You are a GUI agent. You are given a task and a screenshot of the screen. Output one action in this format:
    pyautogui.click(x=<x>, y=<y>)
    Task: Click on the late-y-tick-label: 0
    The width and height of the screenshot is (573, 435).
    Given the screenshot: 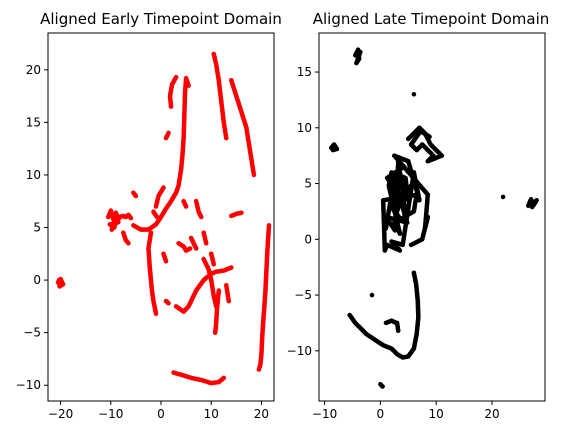 What is the action you would take?
    pyautogui.click(x=308, y=239)
    